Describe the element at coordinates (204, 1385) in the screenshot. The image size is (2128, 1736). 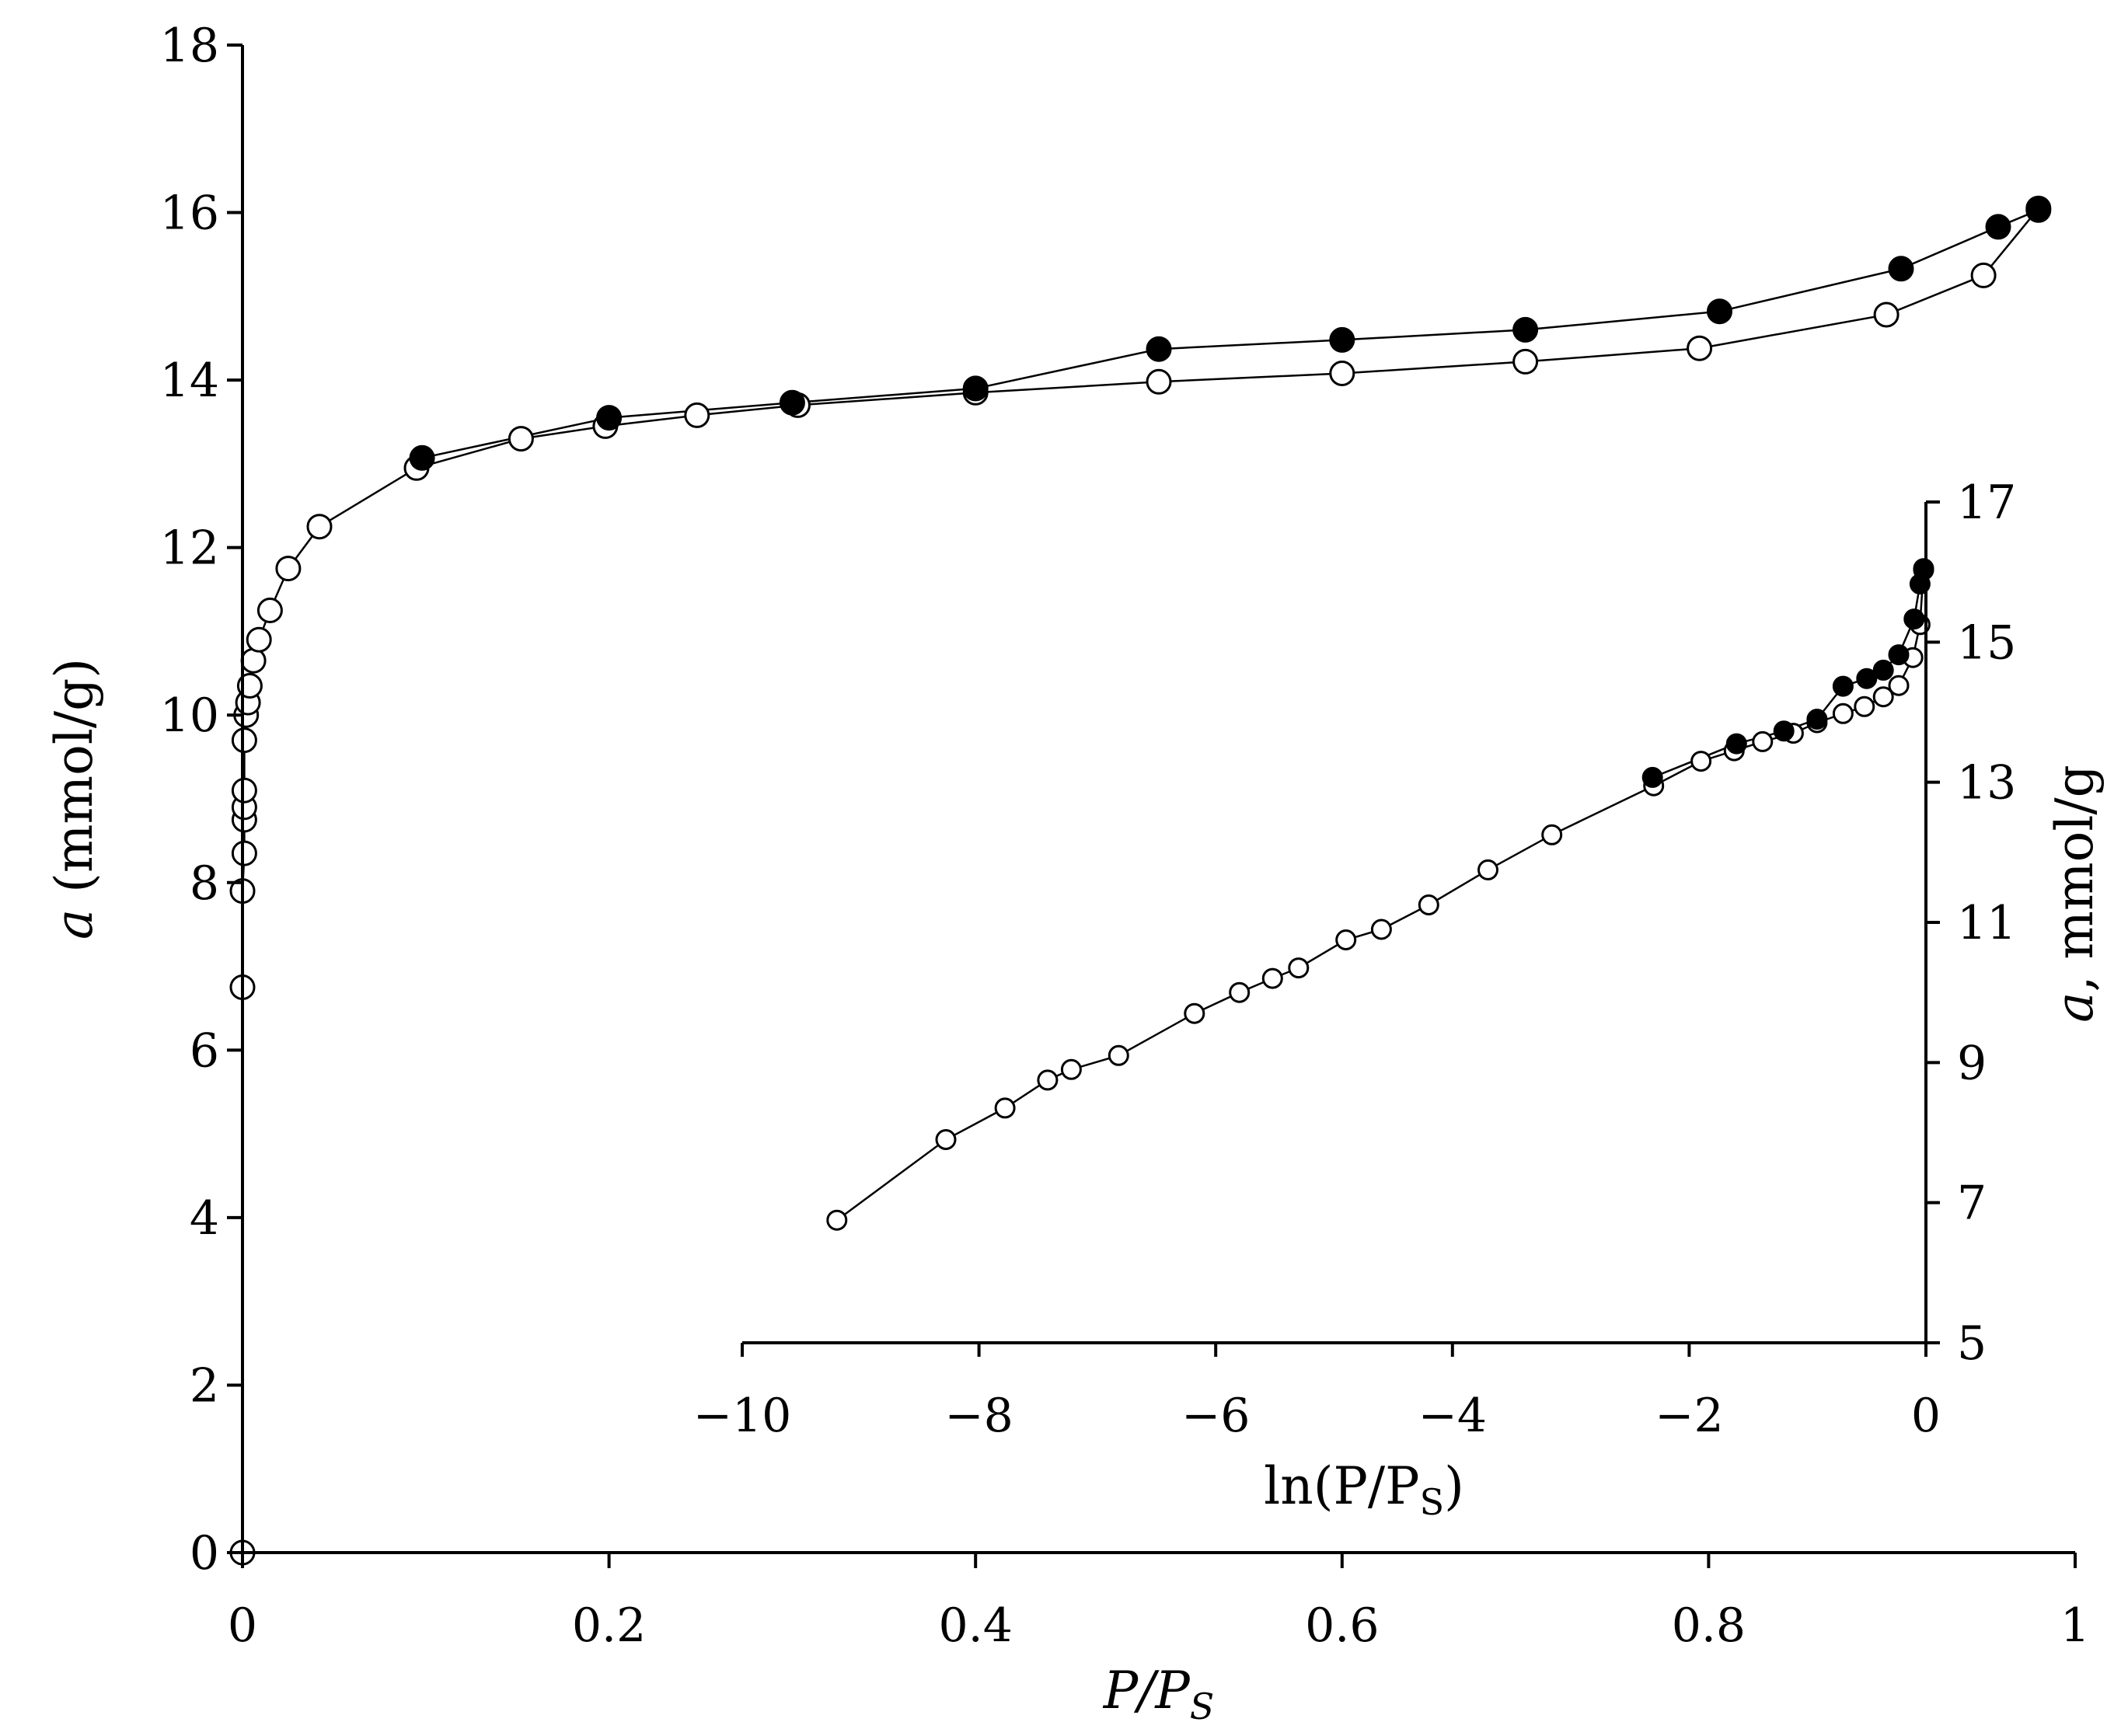
I see `main-y-tick-label: 2` at that location.